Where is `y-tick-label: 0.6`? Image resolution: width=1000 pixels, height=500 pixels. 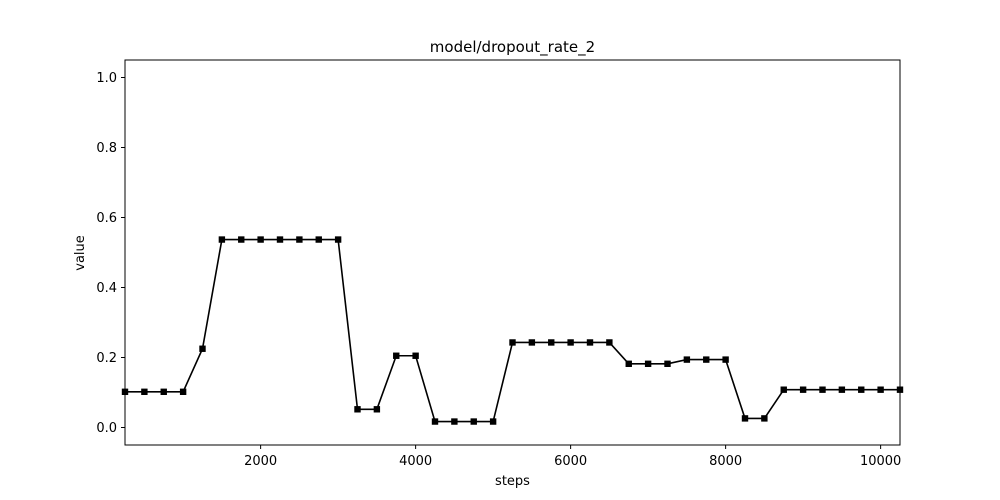 y-tick-label: 0.6 is located at coordinates (106, 218).